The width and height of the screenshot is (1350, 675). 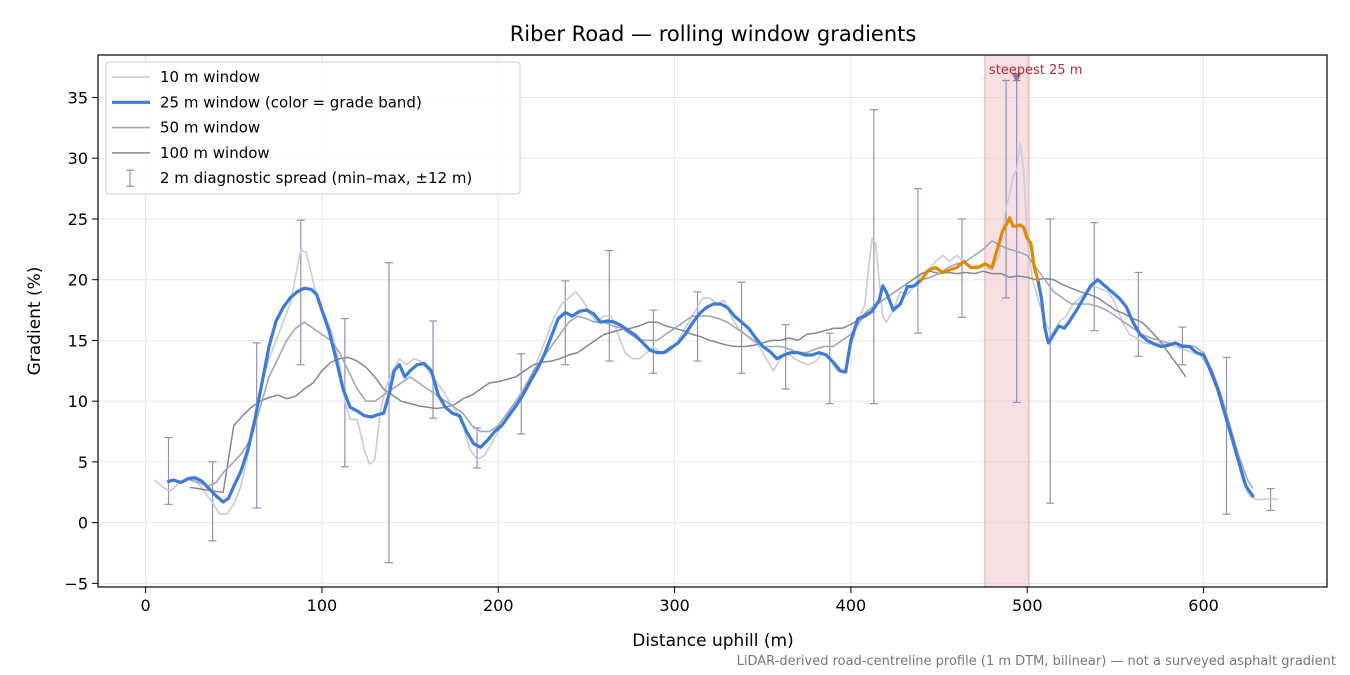 I want to click on y-axis-title: Gradient (%), so click(x=35, y=321).